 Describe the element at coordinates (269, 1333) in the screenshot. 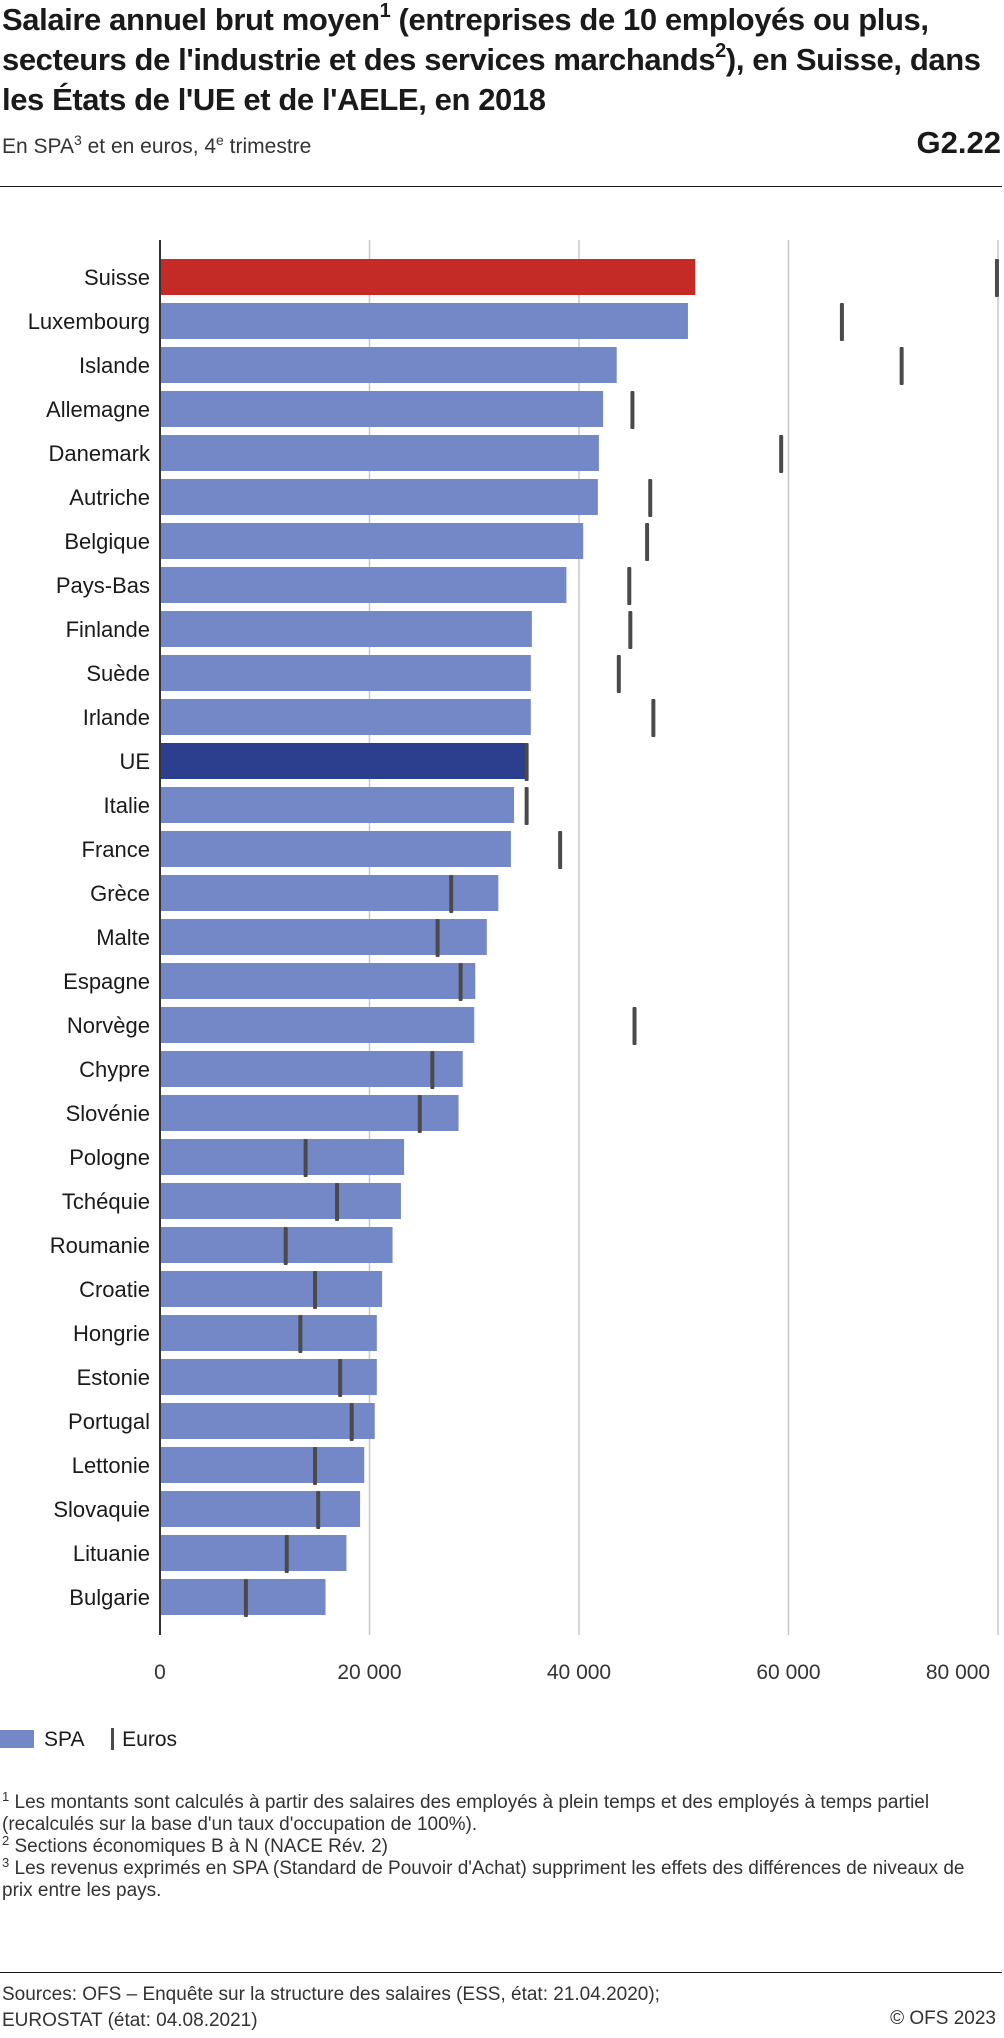

I see `bar-hongrie` at that location.